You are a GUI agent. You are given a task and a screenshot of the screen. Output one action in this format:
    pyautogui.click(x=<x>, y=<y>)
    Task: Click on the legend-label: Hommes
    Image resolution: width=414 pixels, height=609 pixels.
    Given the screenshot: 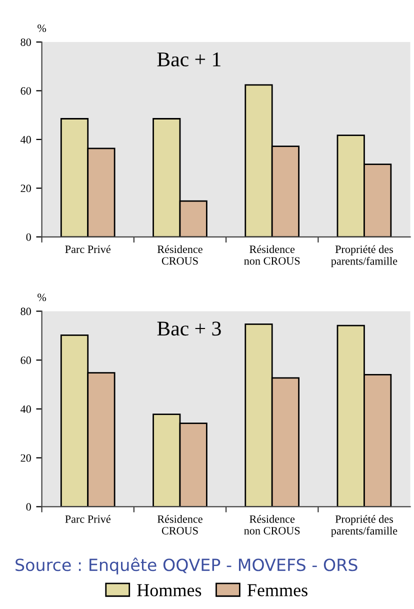 What is the action you would take?
    pyautogui.click(x=169, y=590)
    